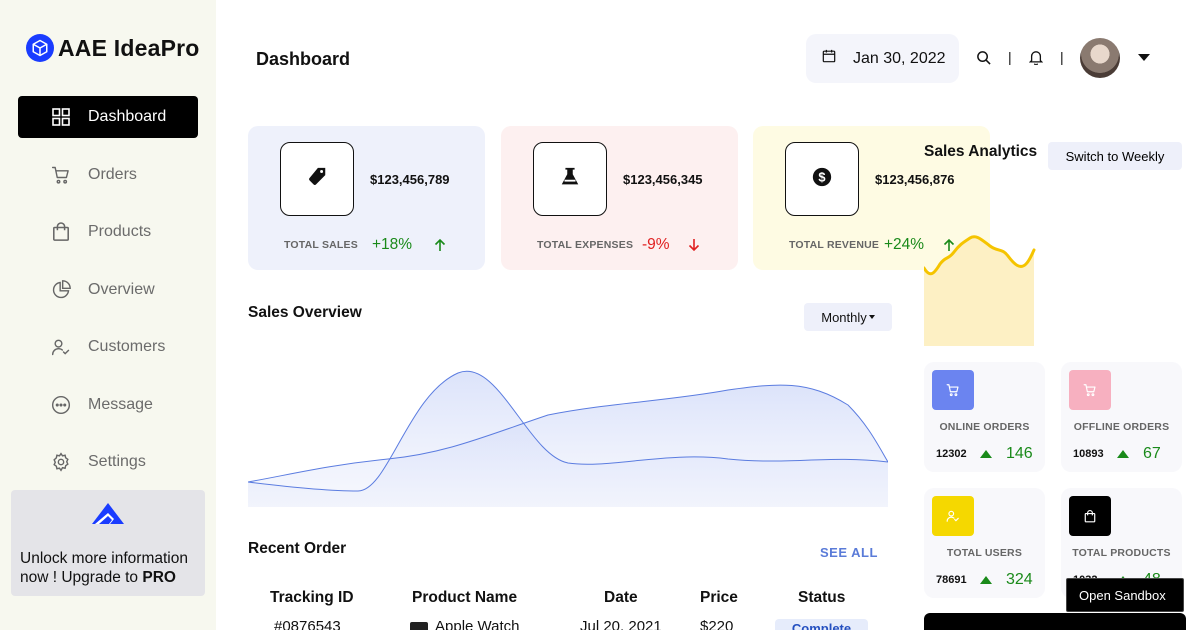  I want to click on mini-card-label: ONLINE ORDERS, so click(984, 427).